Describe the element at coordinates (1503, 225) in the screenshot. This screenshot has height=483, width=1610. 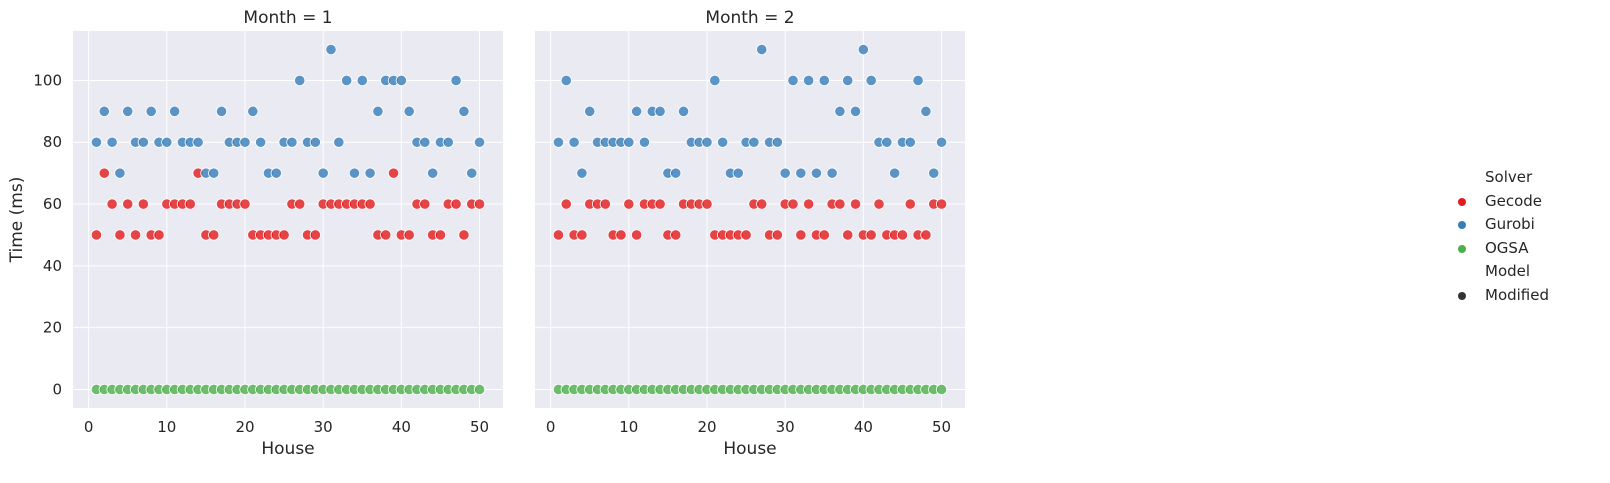
I see `legend-entry-gurobi: Gurobi` at that location.